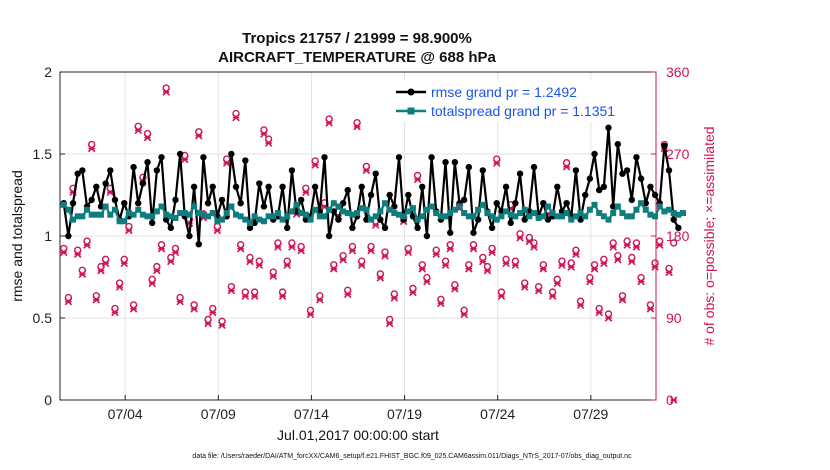 The width and height of the screenshot is (830, 470). I want to click on y-tick-label-2: 1, so click(48, 236).